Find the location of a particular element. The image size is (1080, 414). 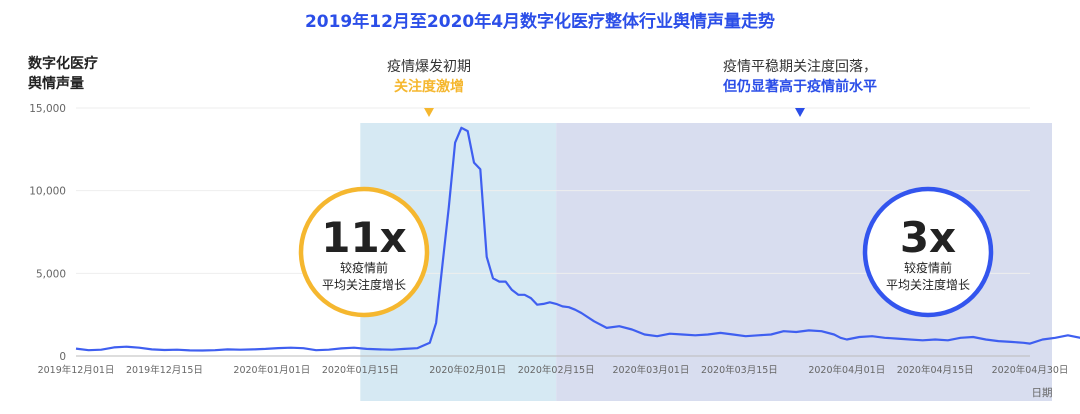

x-tick-label: 2019年12月15日 is located at coordinates (164, 370).